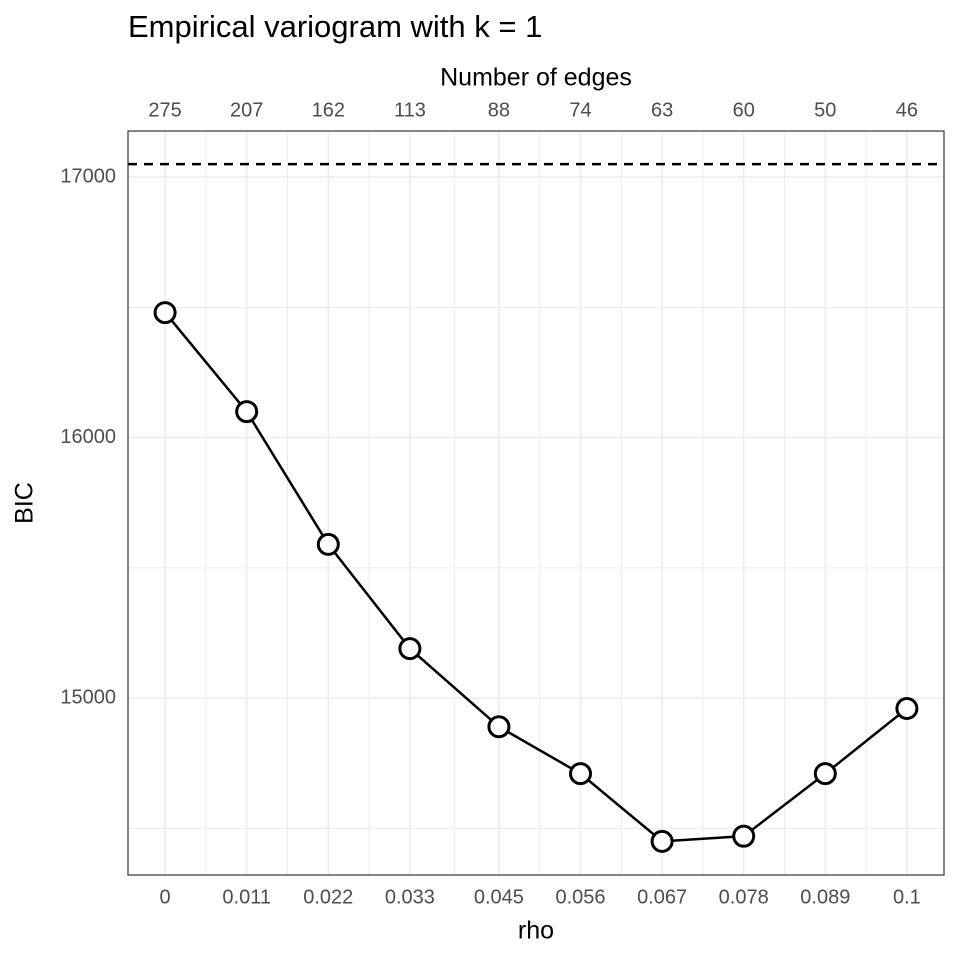  Describe the element at coordinates (499, 897) in the screenshot. I see `x-tick-label: 0.045` at that location.